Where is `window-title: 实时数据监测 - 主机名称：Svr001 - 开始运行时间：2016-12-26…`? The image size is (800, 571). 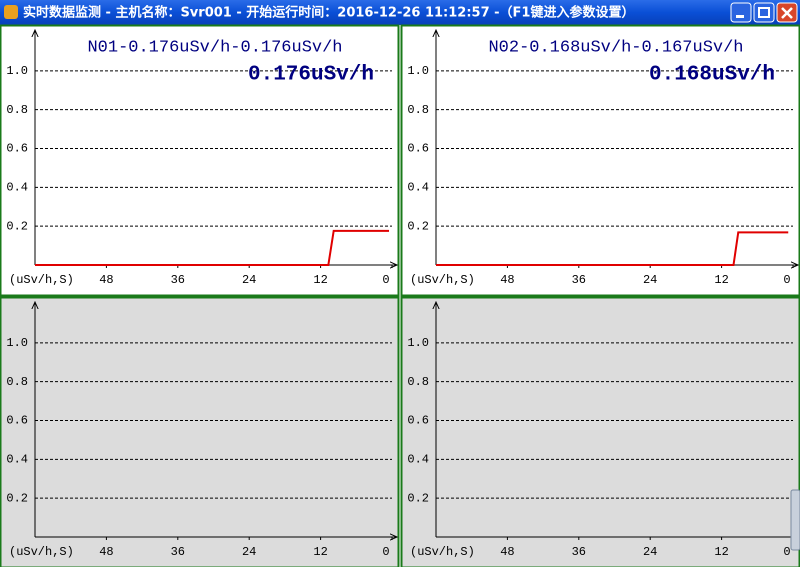 window-title: 实时数据监测 - 主机名称：Svr001 - 开始运行时间：2016-12-26… is located at coordinates (328, 13).